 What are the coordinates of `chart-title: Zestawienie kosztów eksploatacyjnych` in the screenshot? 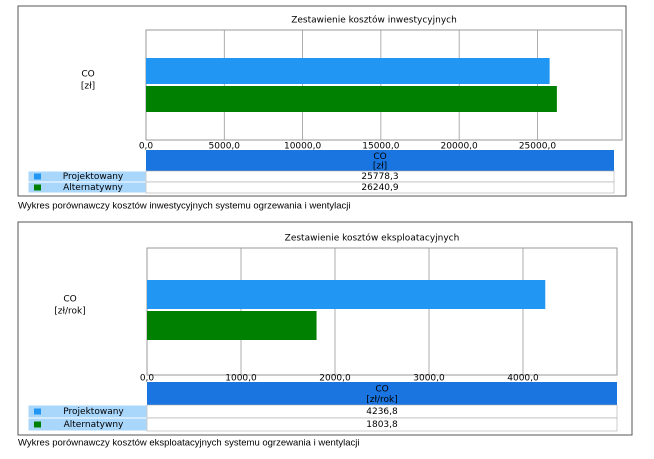 It's located at (372, 238).